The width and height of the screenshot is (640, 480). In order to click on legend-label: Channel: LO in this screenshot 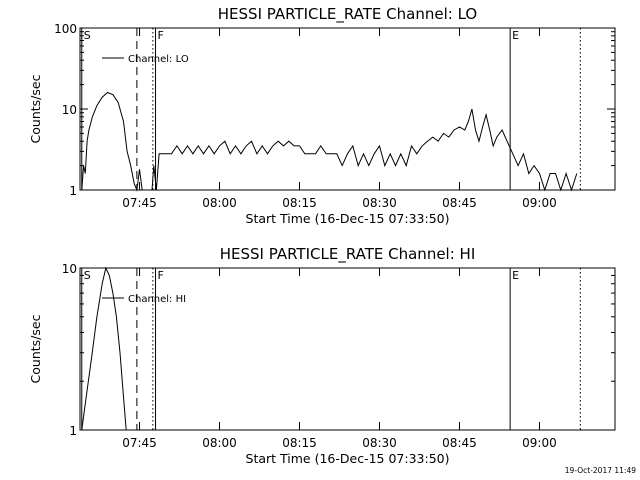, I will do `click(158, 59)`.